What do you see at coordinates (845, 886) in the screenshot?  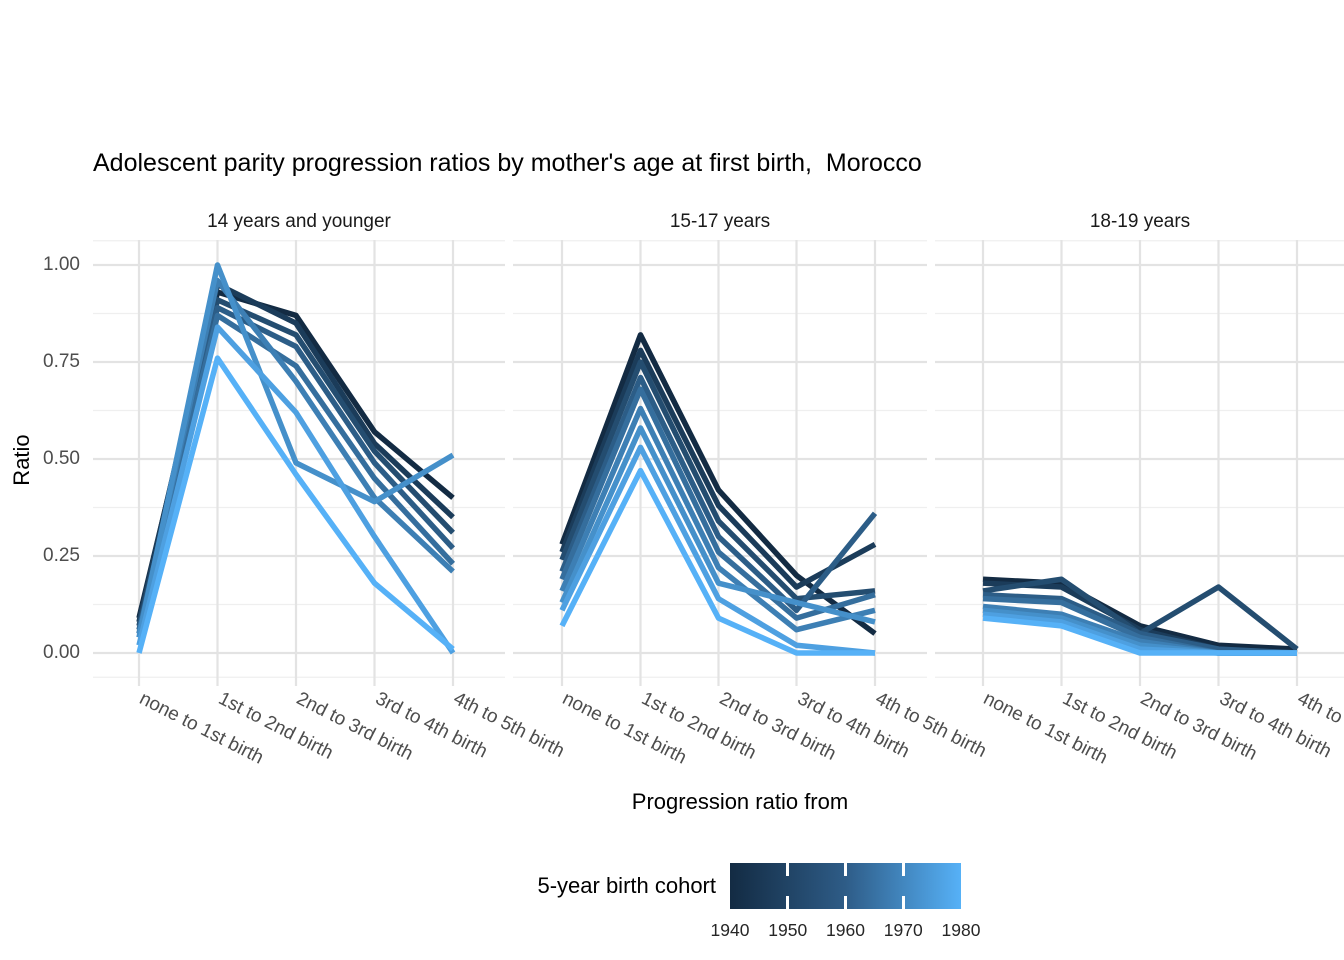 I see `colorbar-gradient` at bounding box center [845, 886].